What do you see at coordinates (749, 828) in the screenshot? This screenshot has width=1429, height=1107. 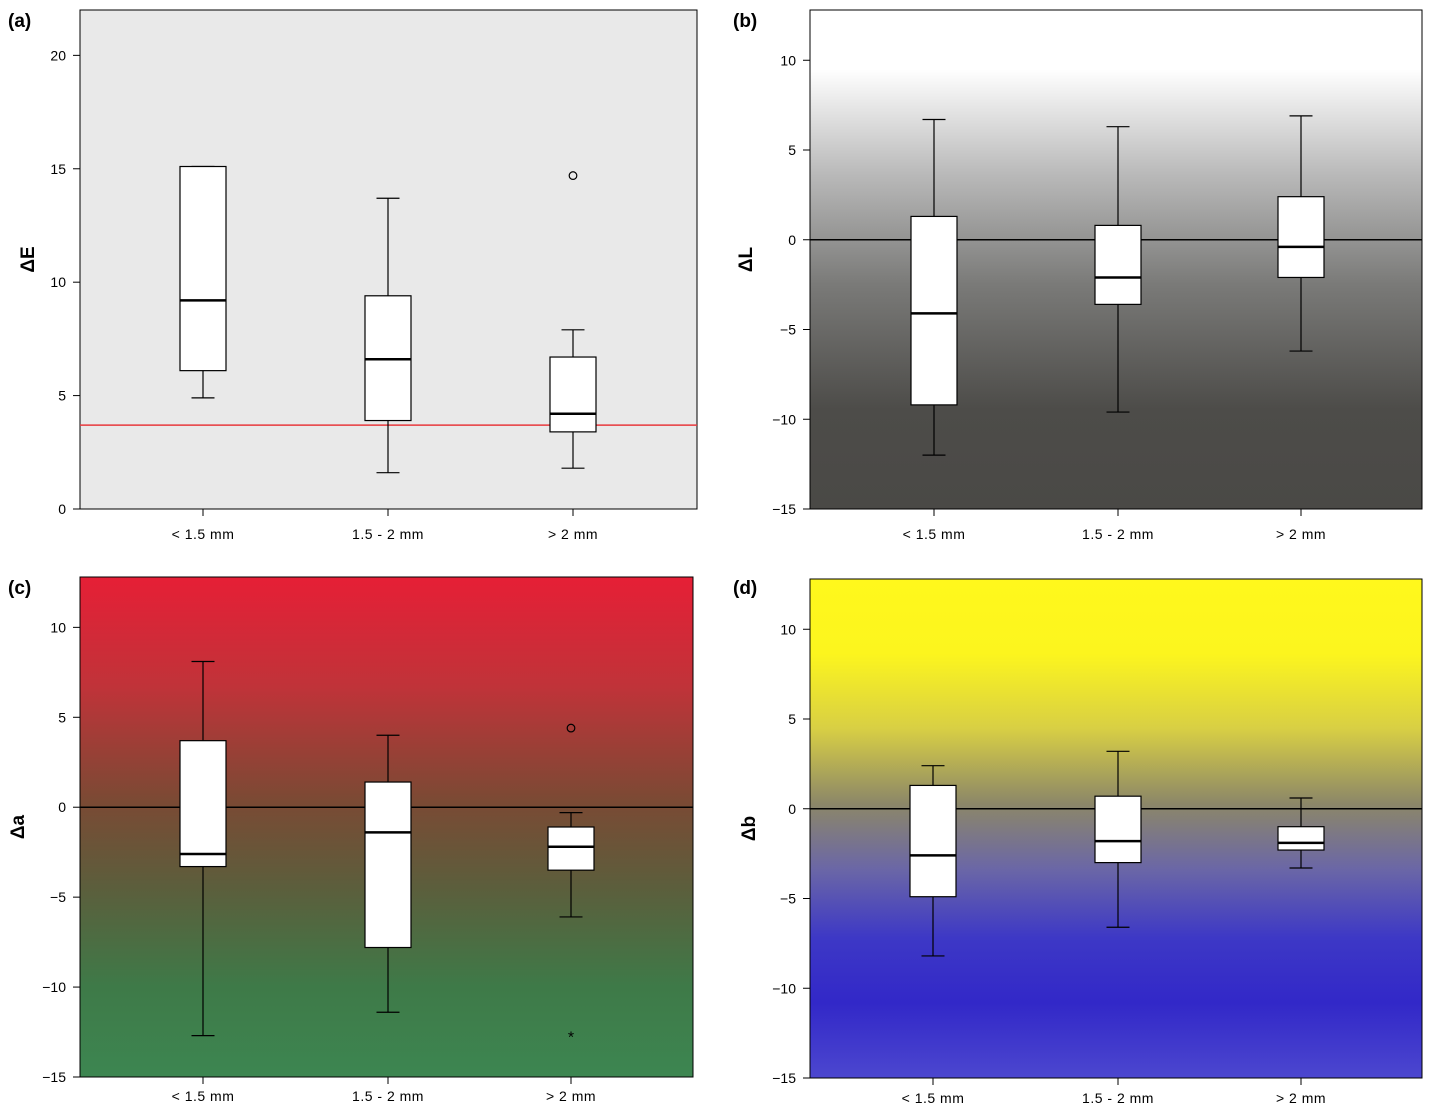 I see `y-axis-label-d: Δb` at bounding box center [749, 828].